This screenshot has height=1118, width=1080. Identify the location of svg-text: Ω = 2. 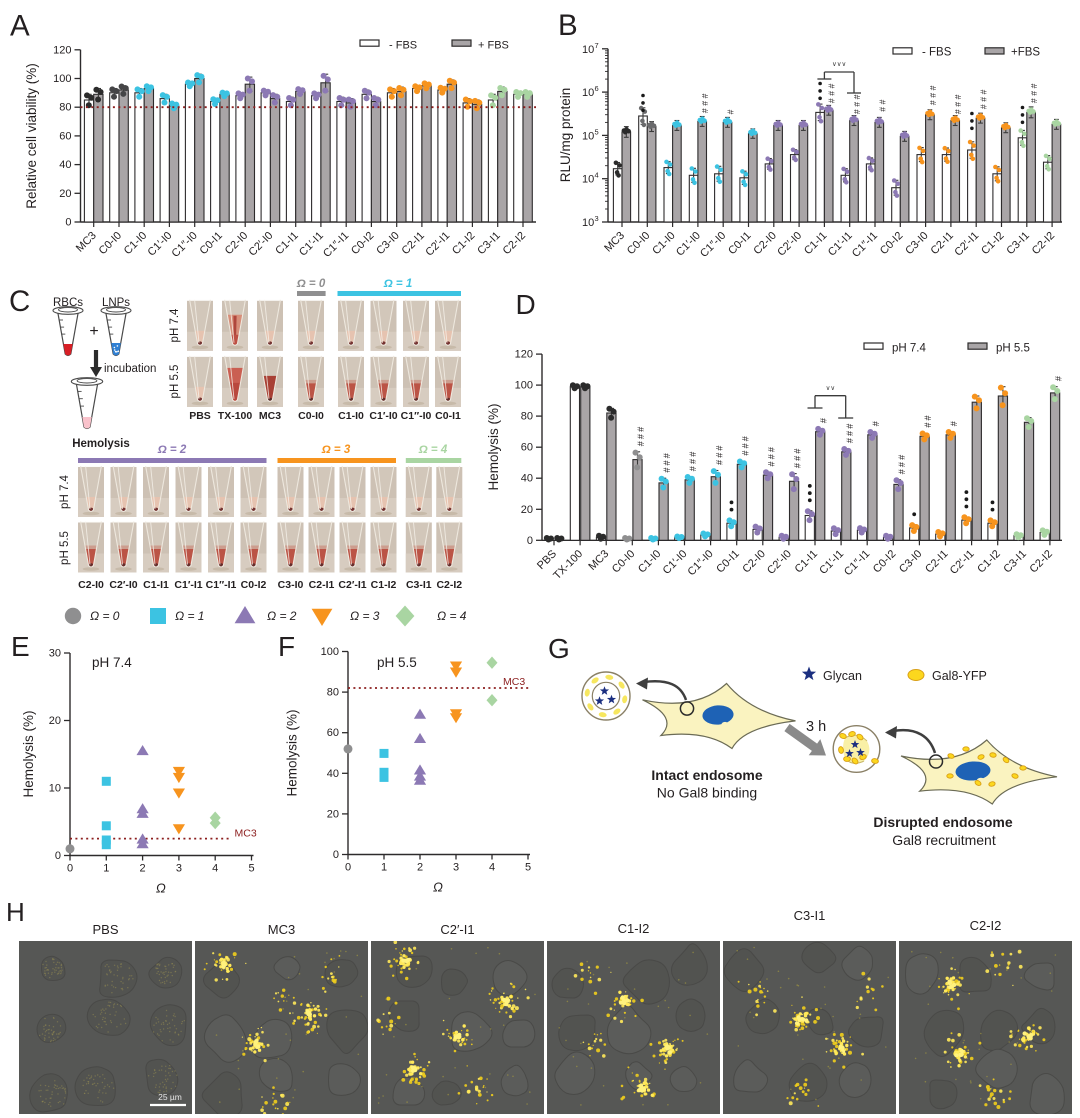
(172, 450).